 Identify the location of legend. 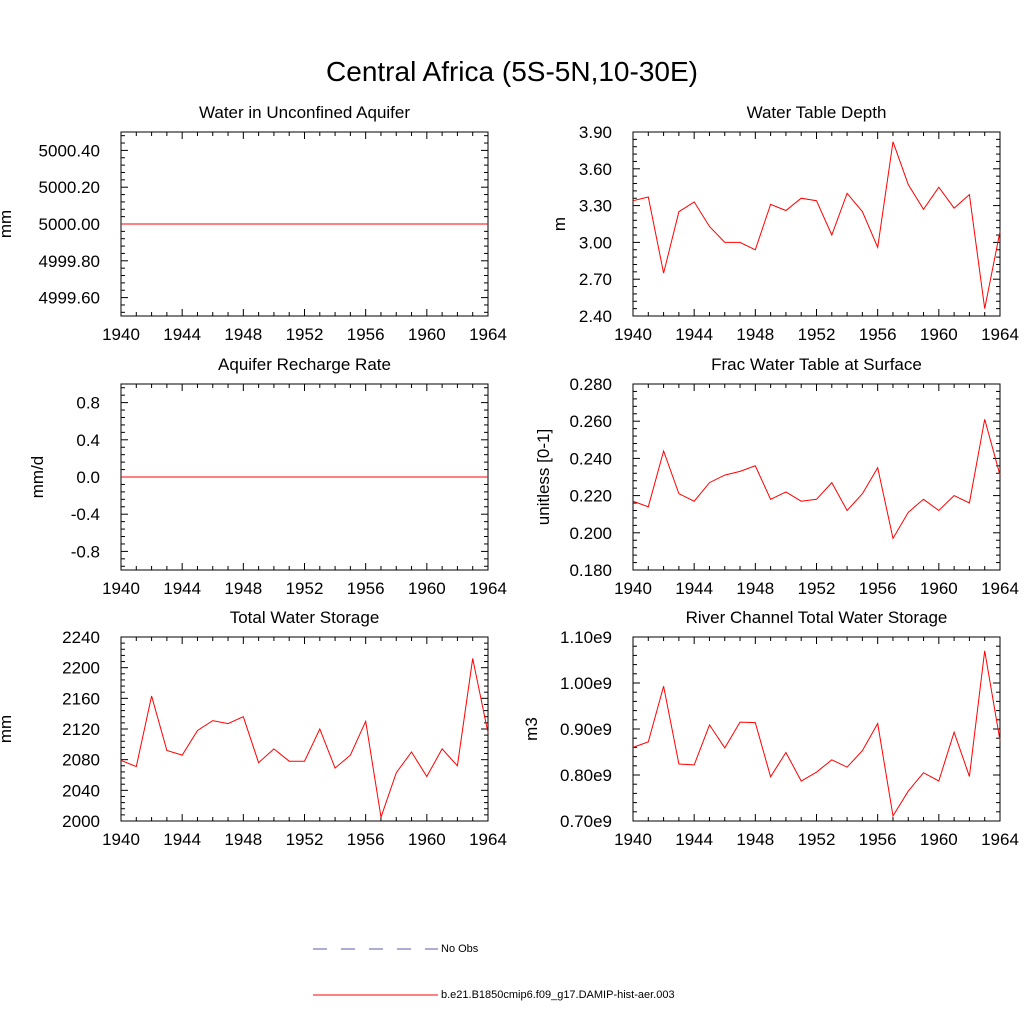
(375, 972).